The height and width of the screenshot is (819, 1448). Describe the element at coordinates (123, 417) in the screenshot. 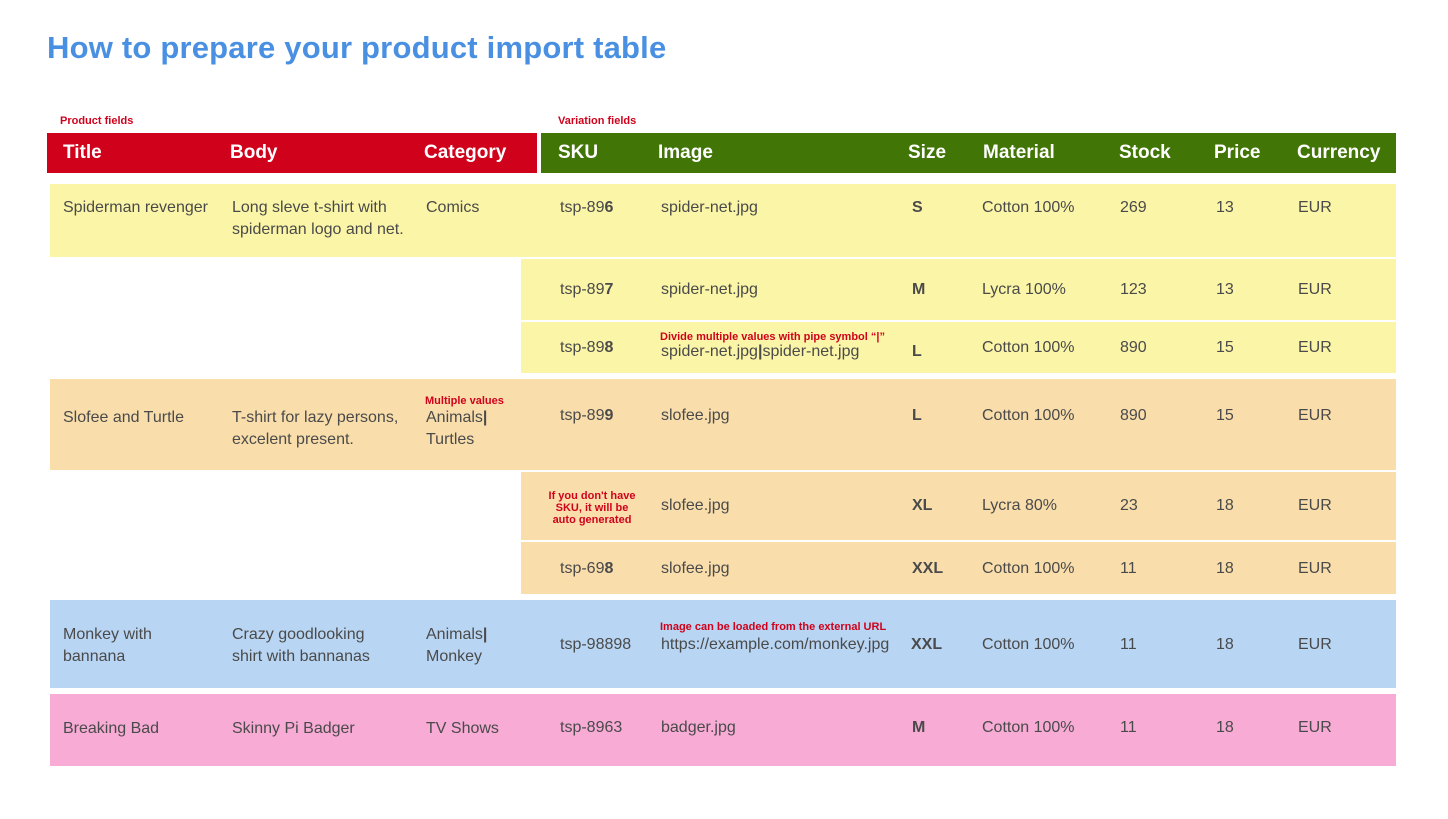

I see `product-title: Slofee and Turtle` at that location.